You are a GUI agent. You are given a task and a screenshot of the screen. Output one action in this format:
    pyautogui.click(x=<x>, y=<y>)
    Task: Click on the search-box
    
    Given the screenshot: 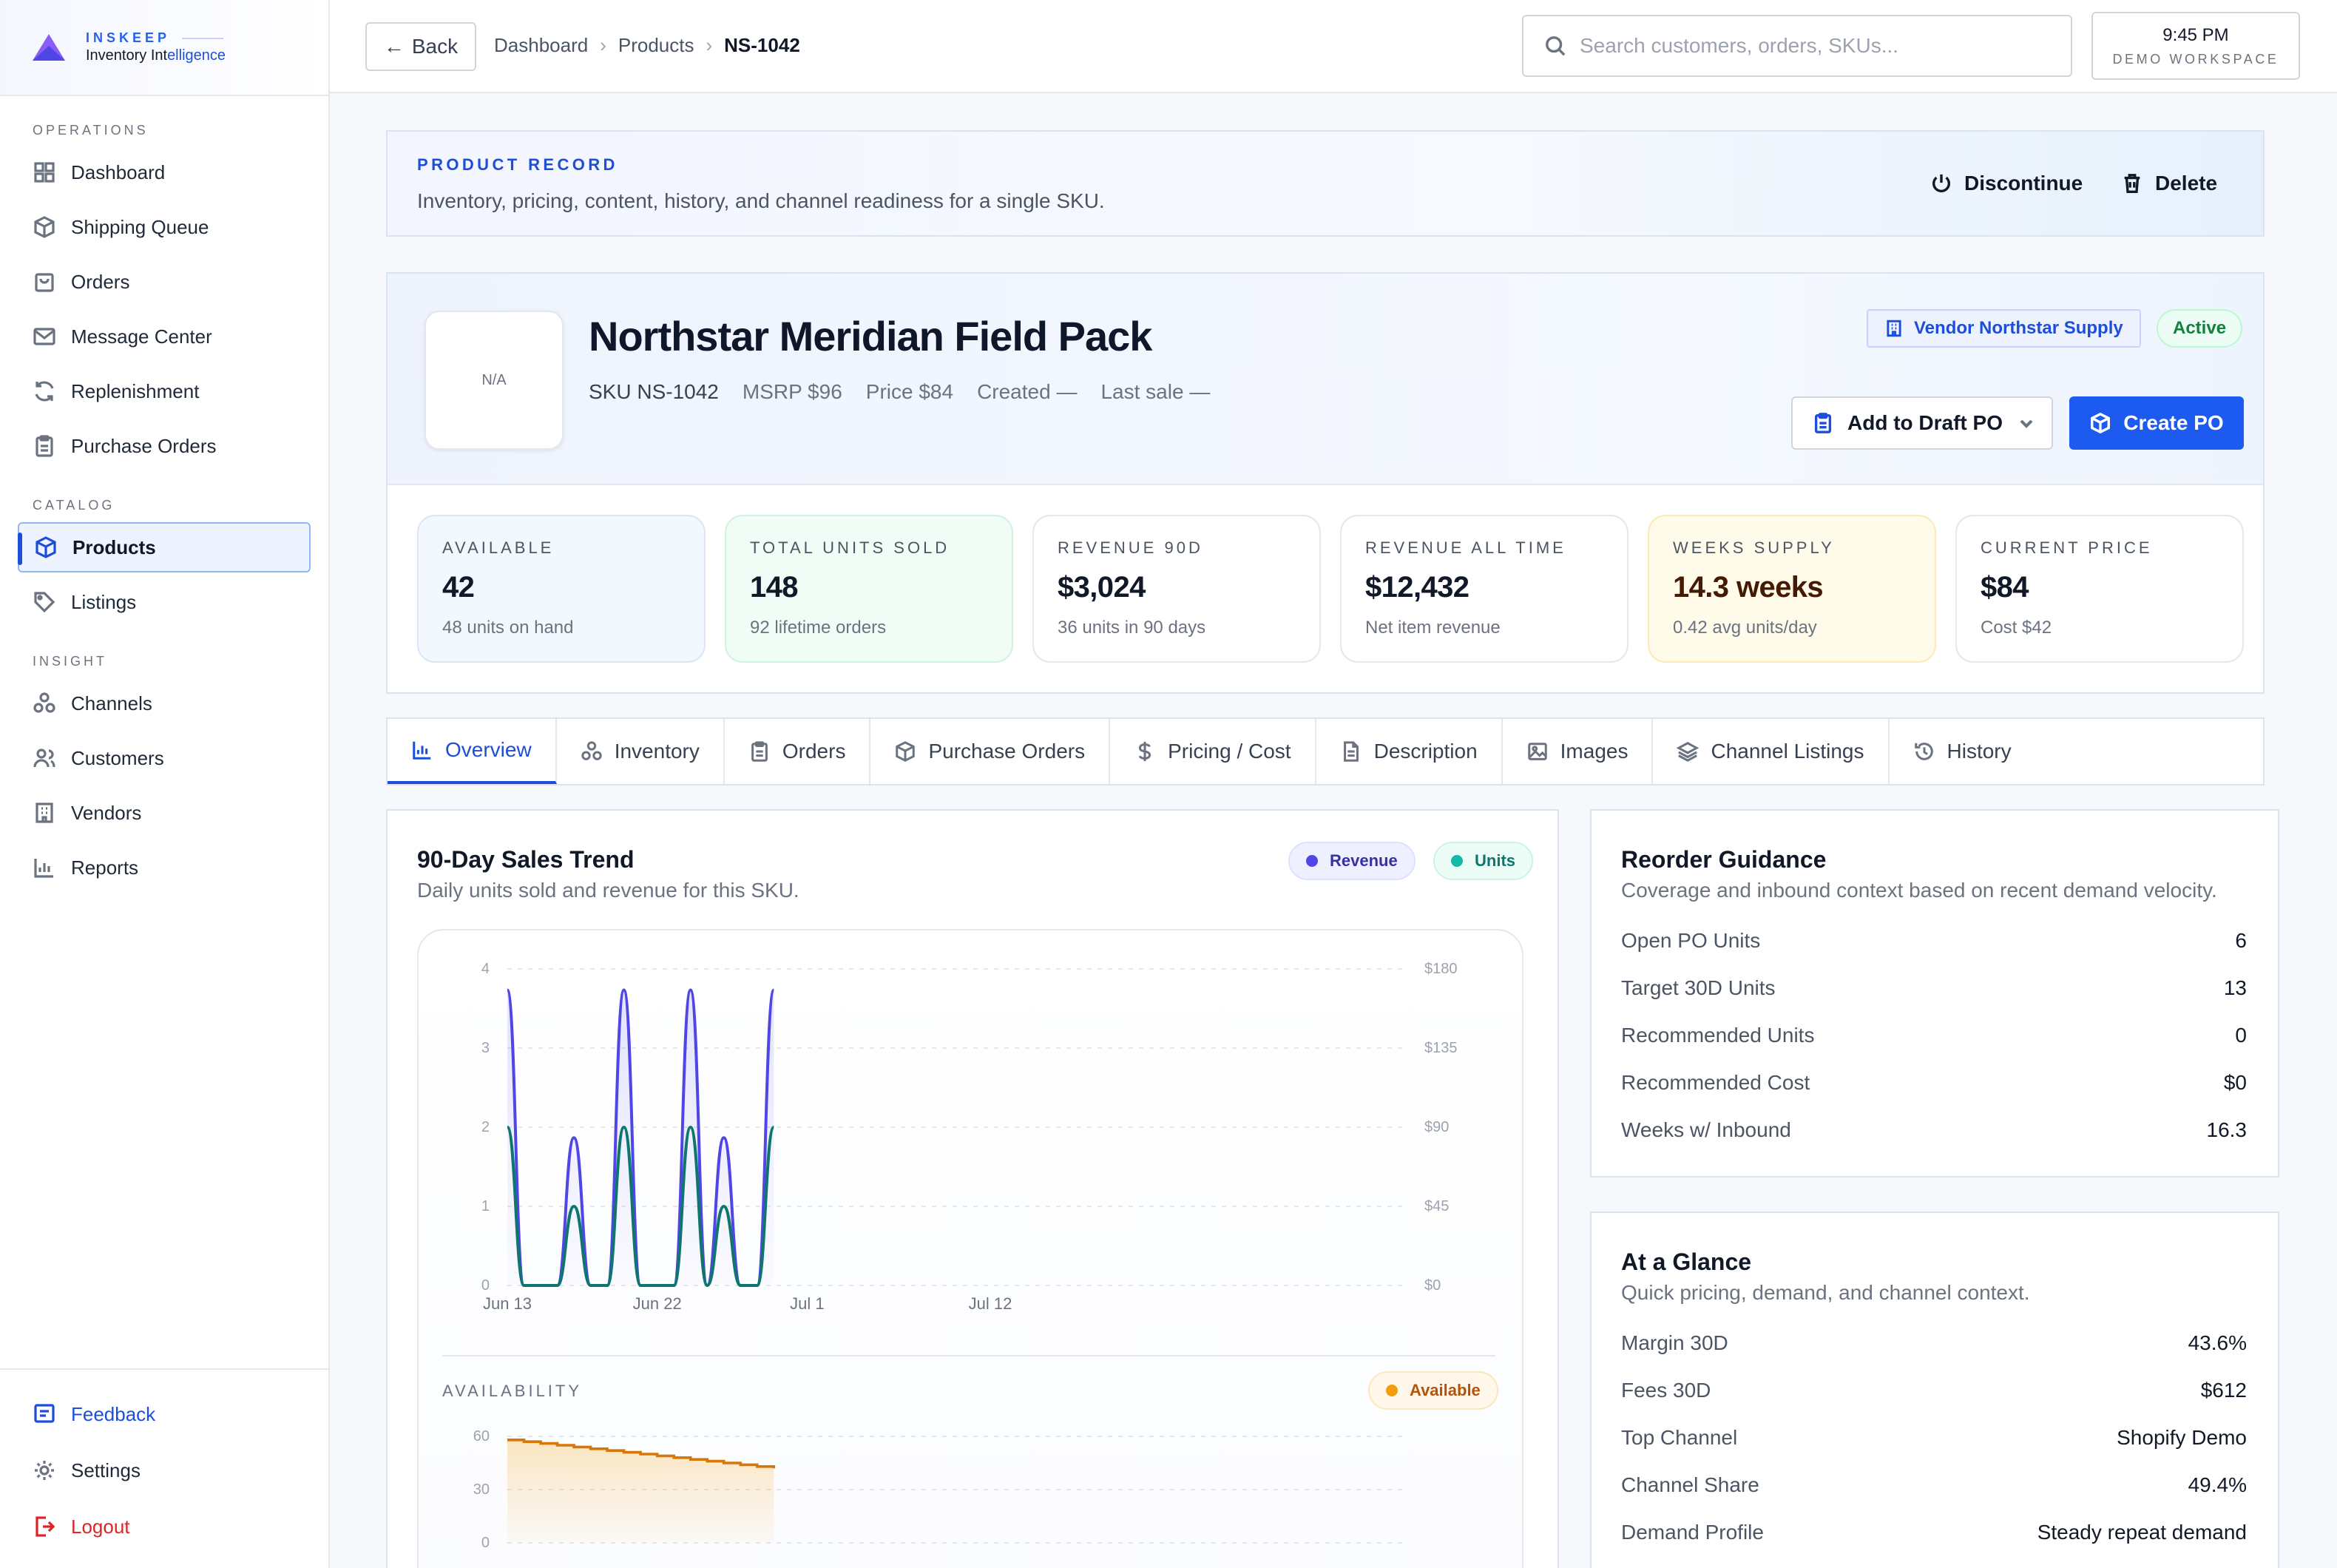 What is the action you would take?
    pyautogui.click(x=1797, y=46)
    